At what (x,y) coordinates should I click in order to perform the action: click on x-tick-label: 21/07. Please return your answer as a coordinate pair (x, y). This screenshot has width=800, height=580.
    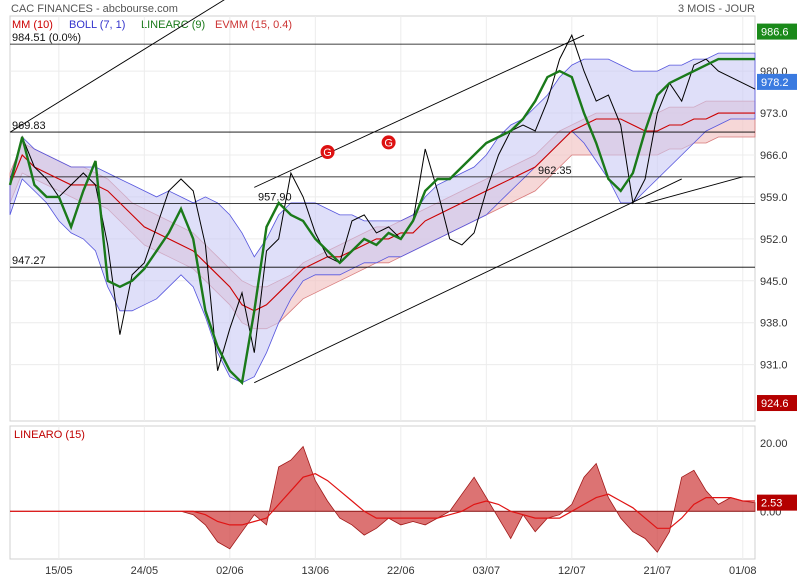
    Looking at the image, I should click on (658, 571).